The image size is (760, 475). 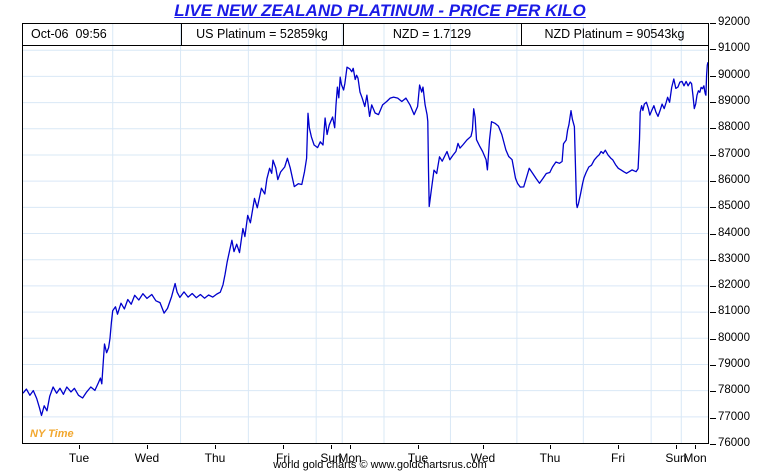 What do you see at coordinates (734, 22) in the screenshot?
I see `y-axis-label: 92000` at bounding box center [734, 22].